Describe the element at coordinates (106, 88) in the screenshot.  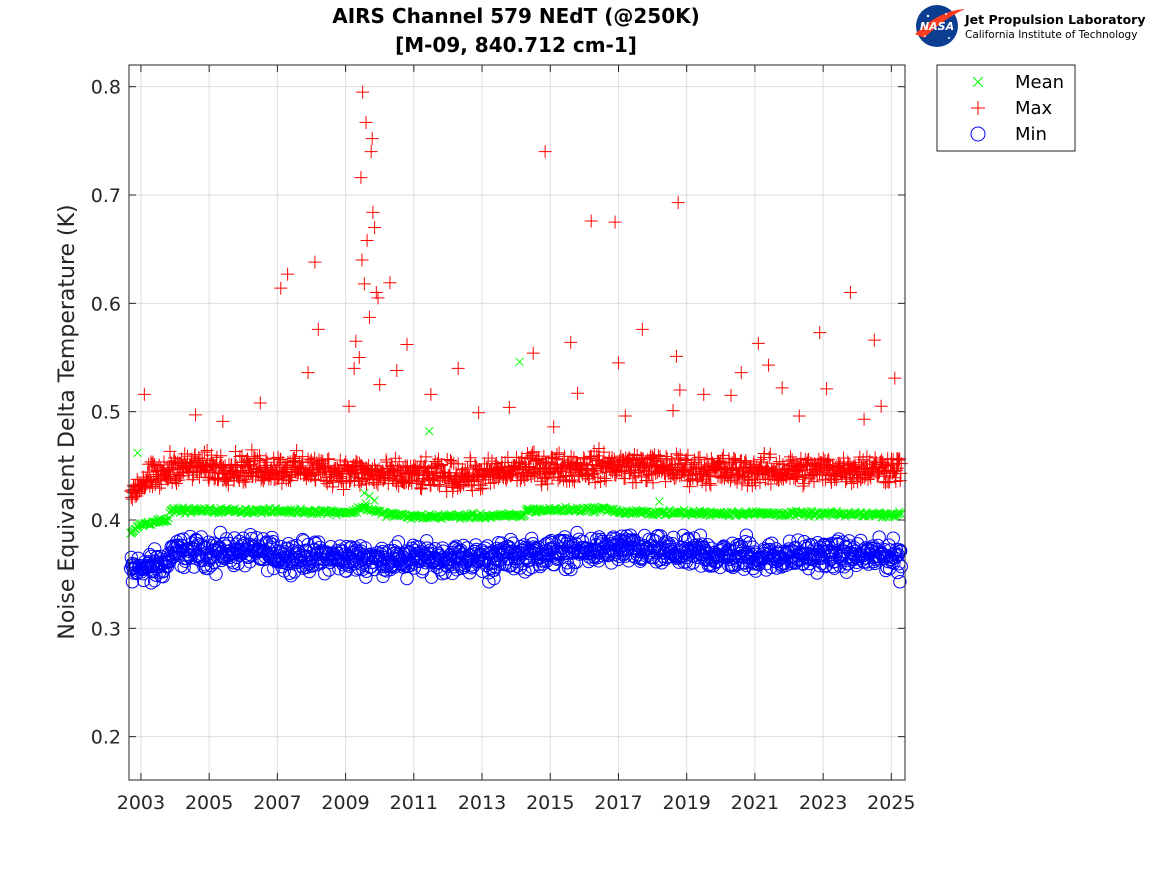
I see `y-tick-label: 0.8` at that location.